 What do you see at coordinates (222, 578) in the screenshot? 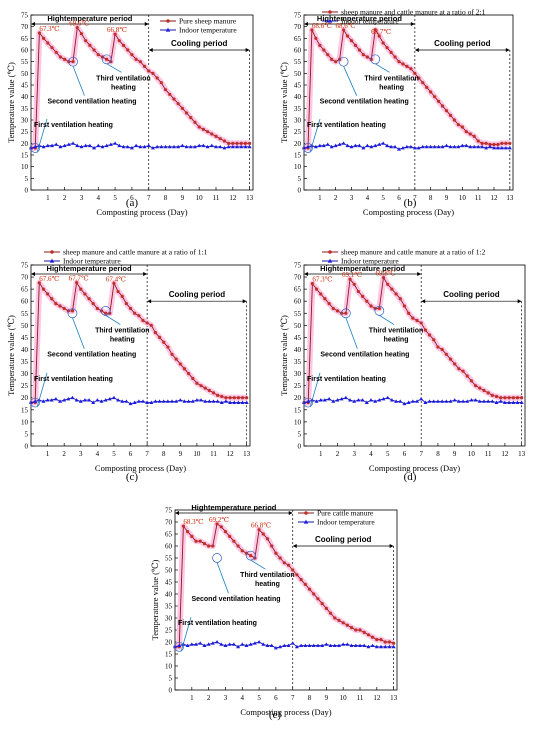
I see `second-ventilation-arrow` at bounding box center [222, 578].